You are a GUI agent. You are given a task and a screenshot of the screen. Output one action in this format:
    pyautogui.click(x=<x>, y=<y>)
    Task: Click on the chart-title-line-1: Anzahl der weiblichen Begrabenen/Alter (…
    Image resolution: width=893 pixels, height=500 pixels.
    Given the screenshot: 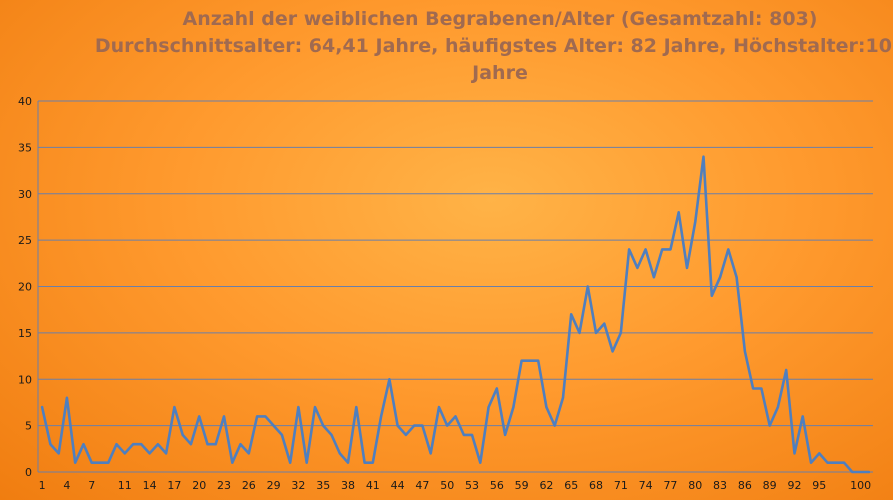 What is the action you would take?
    pyautogui.click(x=500, y=19)
    